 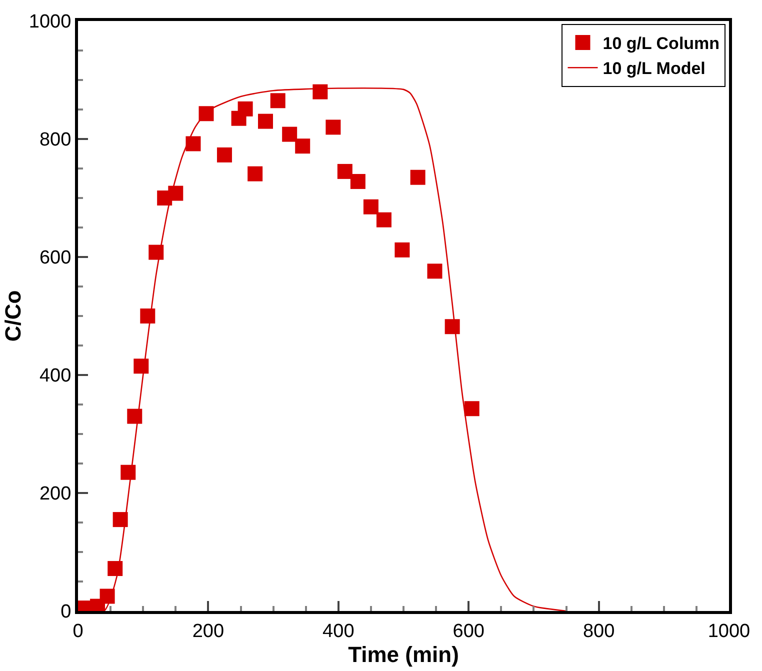 What do you see at coordinates (55, 376) in the screenshot?
I see `y-tick-label: 400` at bounding box center [55, 376].